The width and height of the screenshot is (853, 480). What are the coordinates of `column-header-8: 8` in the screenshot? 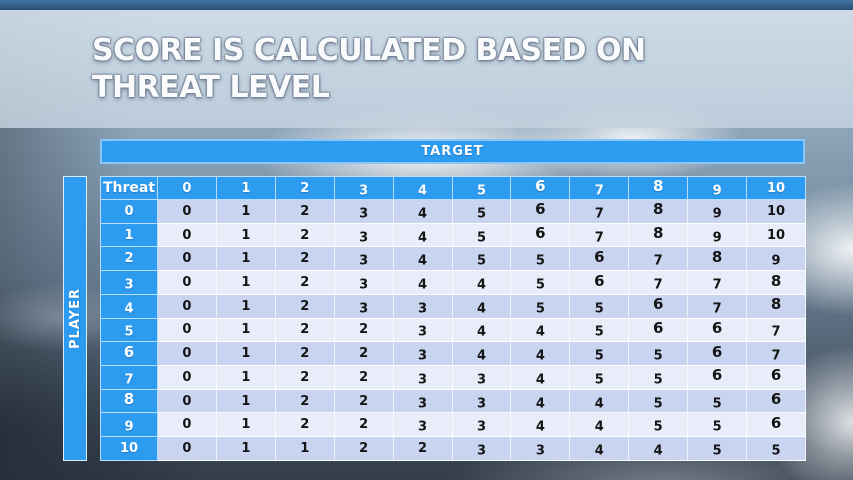 It's located at (658, 188).